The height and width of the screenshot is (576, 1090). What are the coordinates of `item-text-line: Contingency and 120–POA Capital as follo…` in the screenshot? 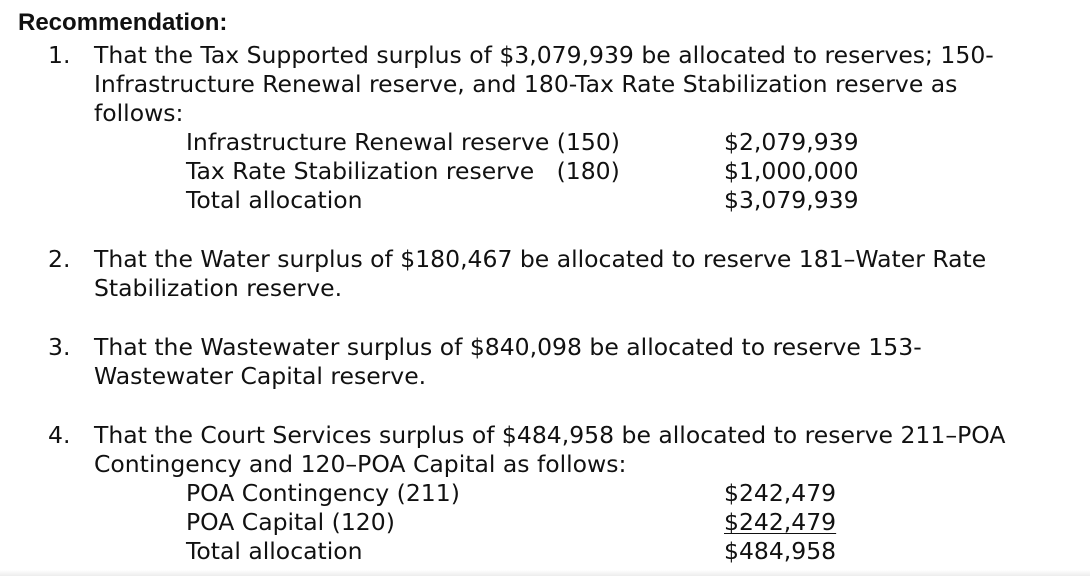 It's located at (360, 464).